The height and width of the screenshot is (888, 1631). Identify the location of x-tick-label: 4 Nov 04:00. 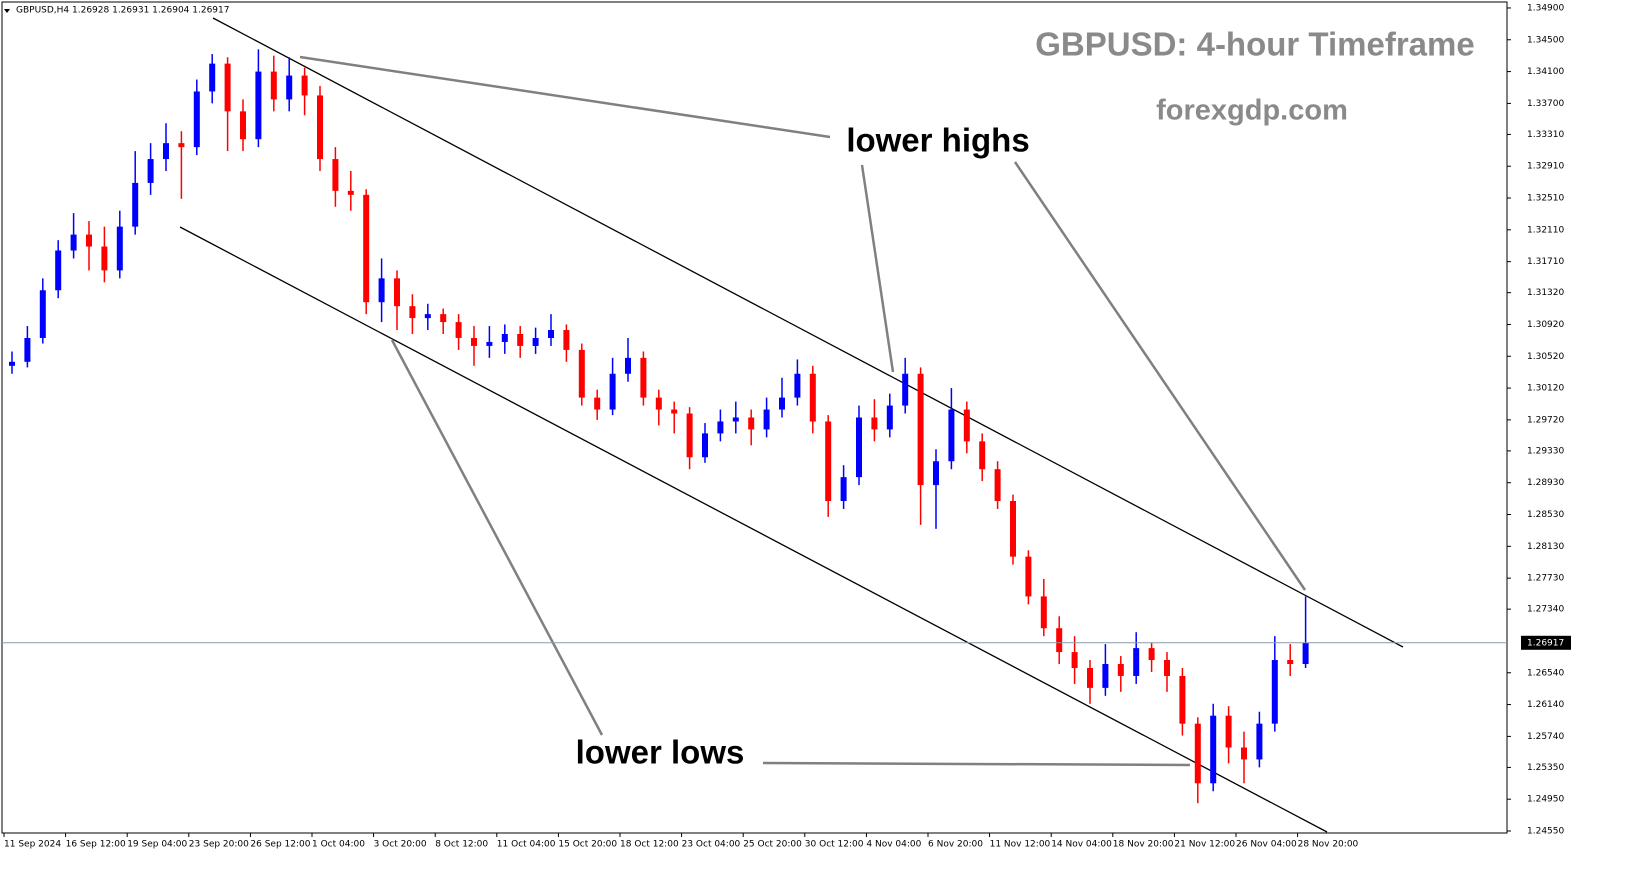
(893, 845).